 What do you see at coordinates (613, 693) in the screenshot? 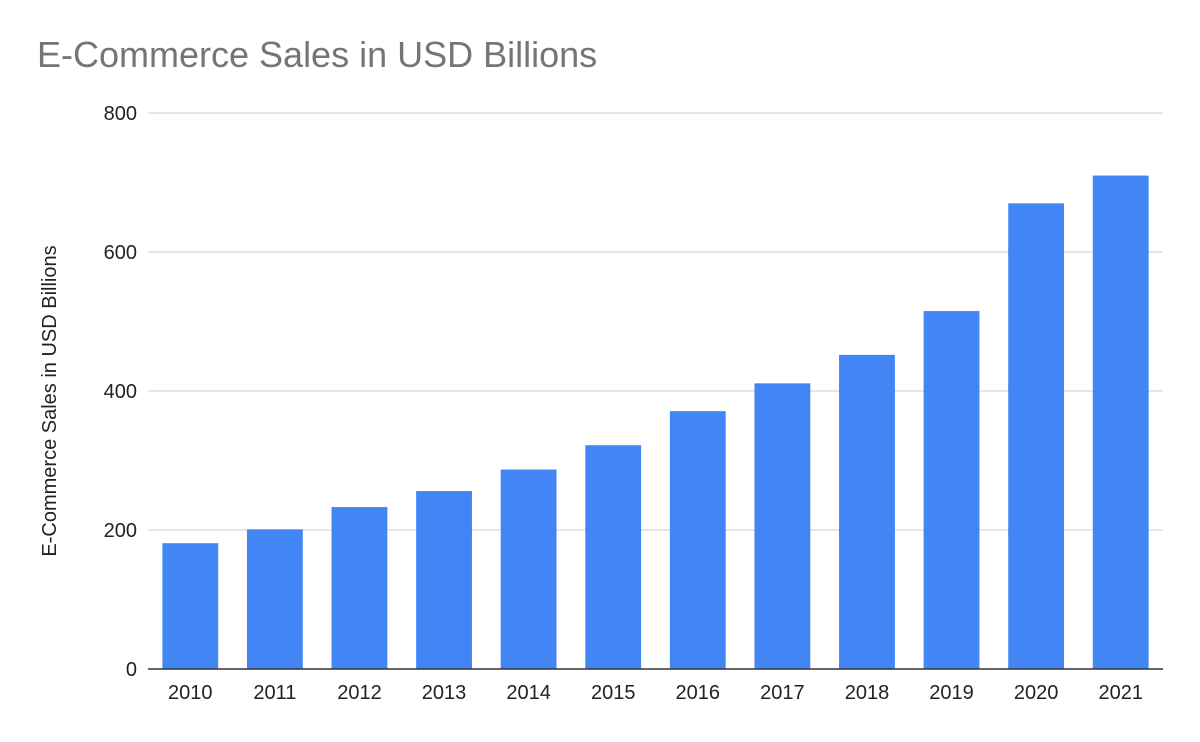
I see `x-tick-label: 2015` at bounding box center [613, 693].